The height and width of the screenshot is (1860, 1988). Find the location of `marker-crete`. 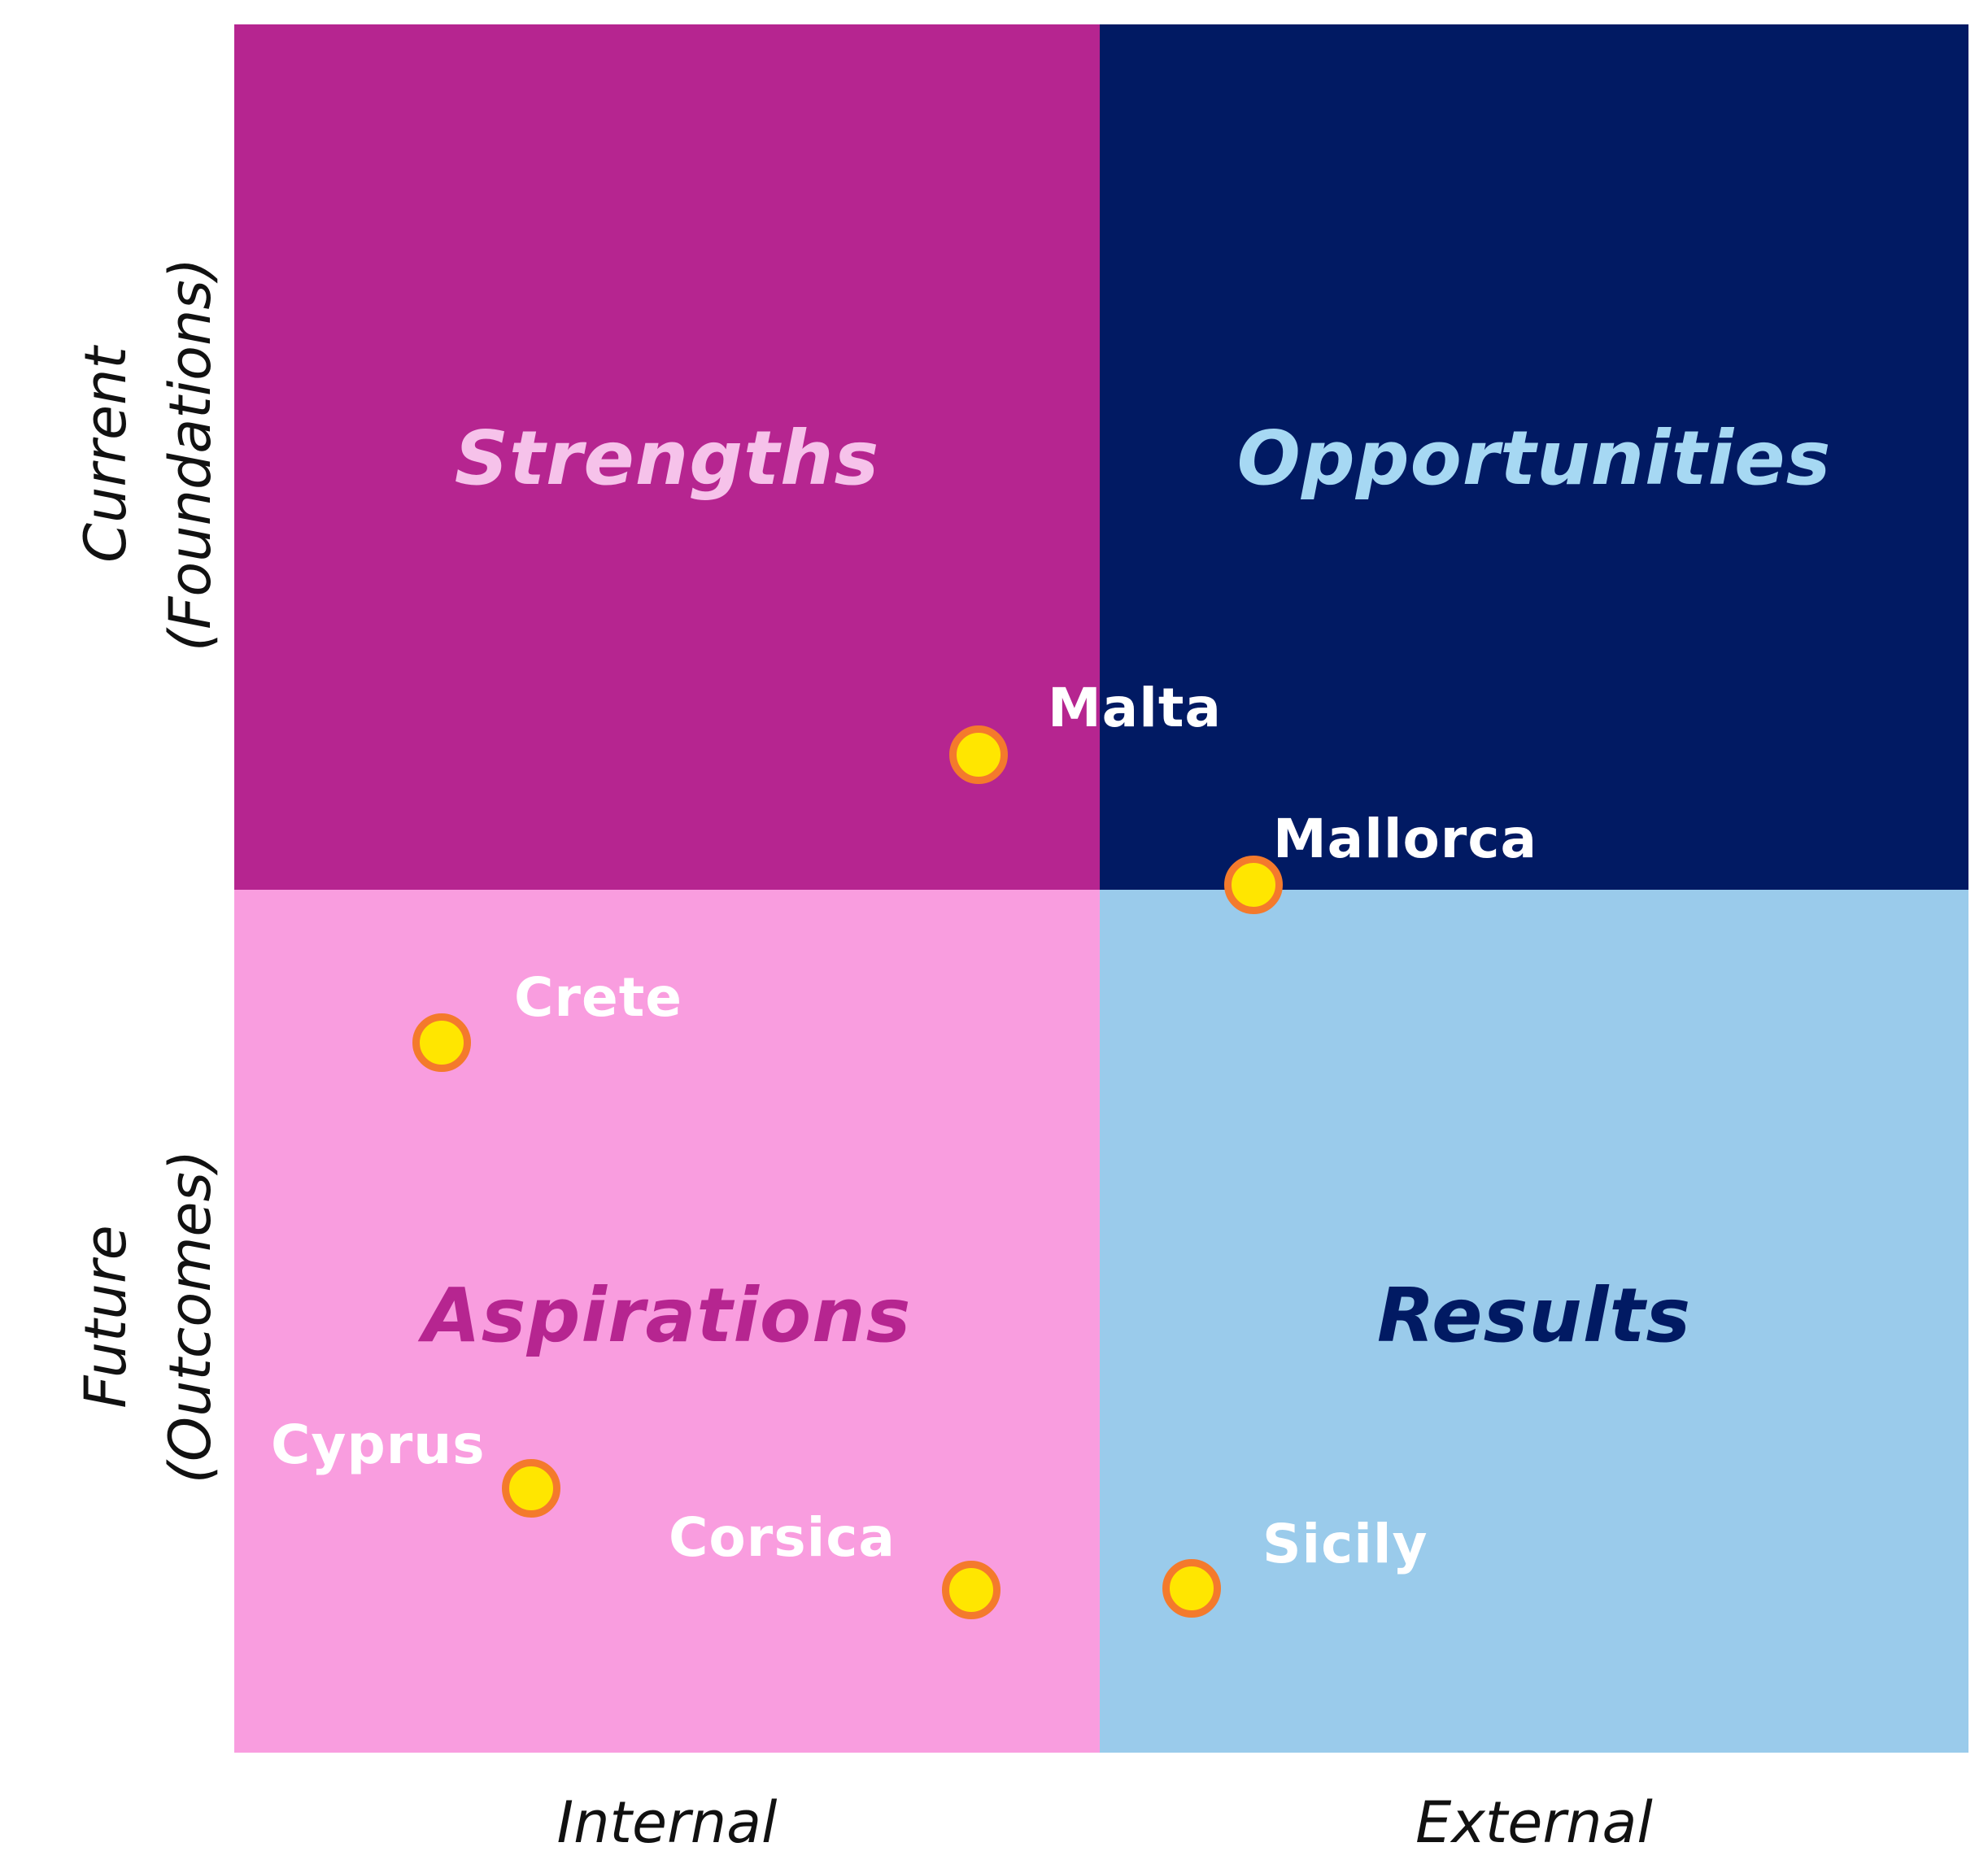

marker-crete is located at coordinates (441, 1042).